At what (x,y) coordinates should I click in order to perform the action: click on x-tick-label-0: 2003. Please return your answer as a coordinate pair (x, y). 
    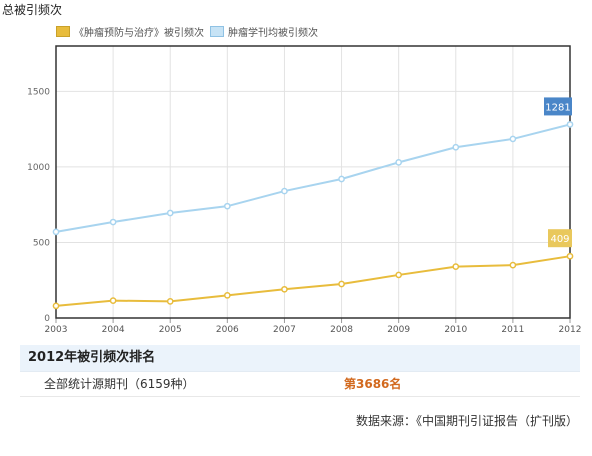
    Looking at the image, I should click on (56, 330).